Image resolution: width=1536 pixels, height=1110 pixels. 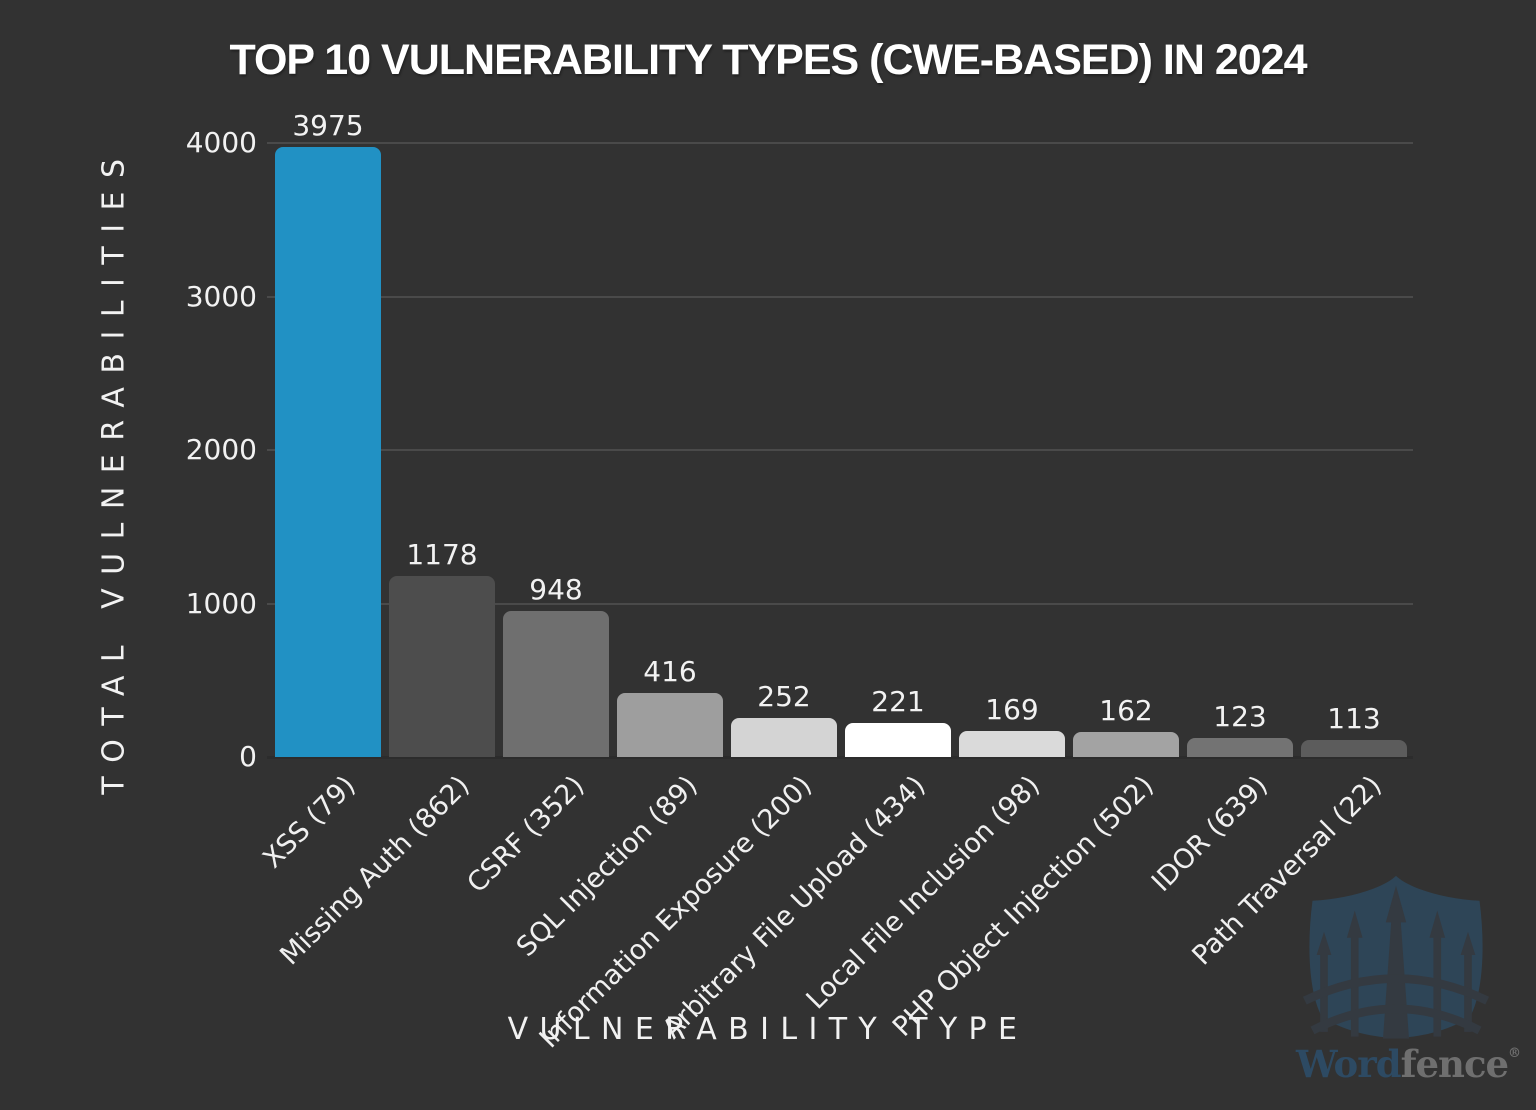 What do you see at coordinates (670, 671) in the screenshot?
I see `bar-value-label: 416` at bounding box center [670, 671].